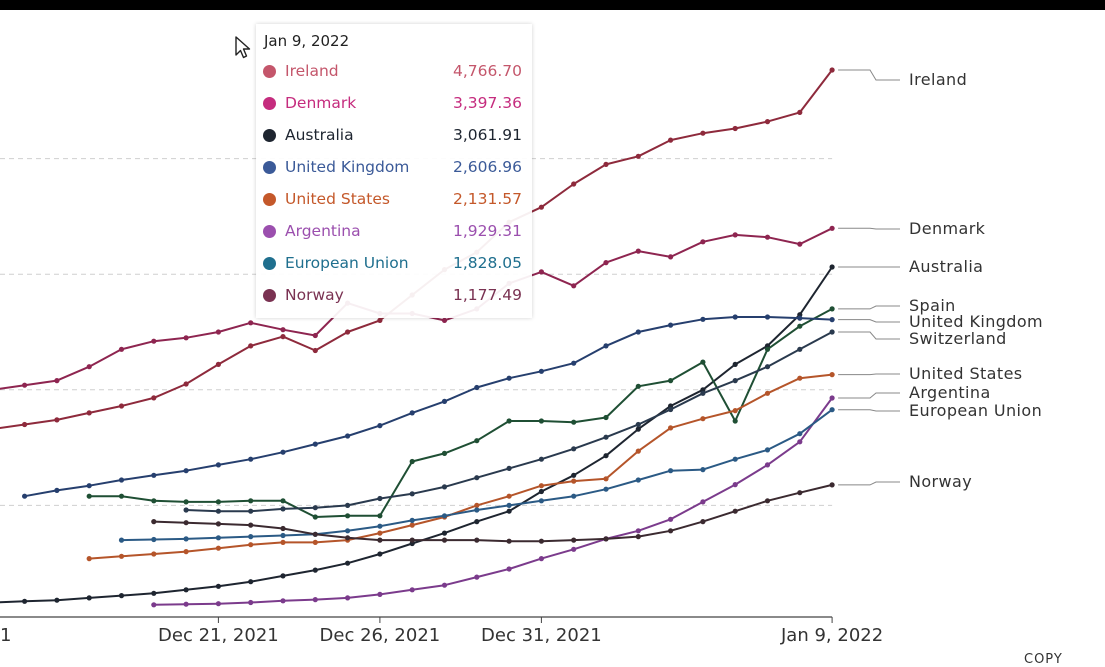 Image resolution: width=1105 pixels, height=667 pixels. I want to click on tooltip-row: Argentina 1,929.31, so click(394, 232).